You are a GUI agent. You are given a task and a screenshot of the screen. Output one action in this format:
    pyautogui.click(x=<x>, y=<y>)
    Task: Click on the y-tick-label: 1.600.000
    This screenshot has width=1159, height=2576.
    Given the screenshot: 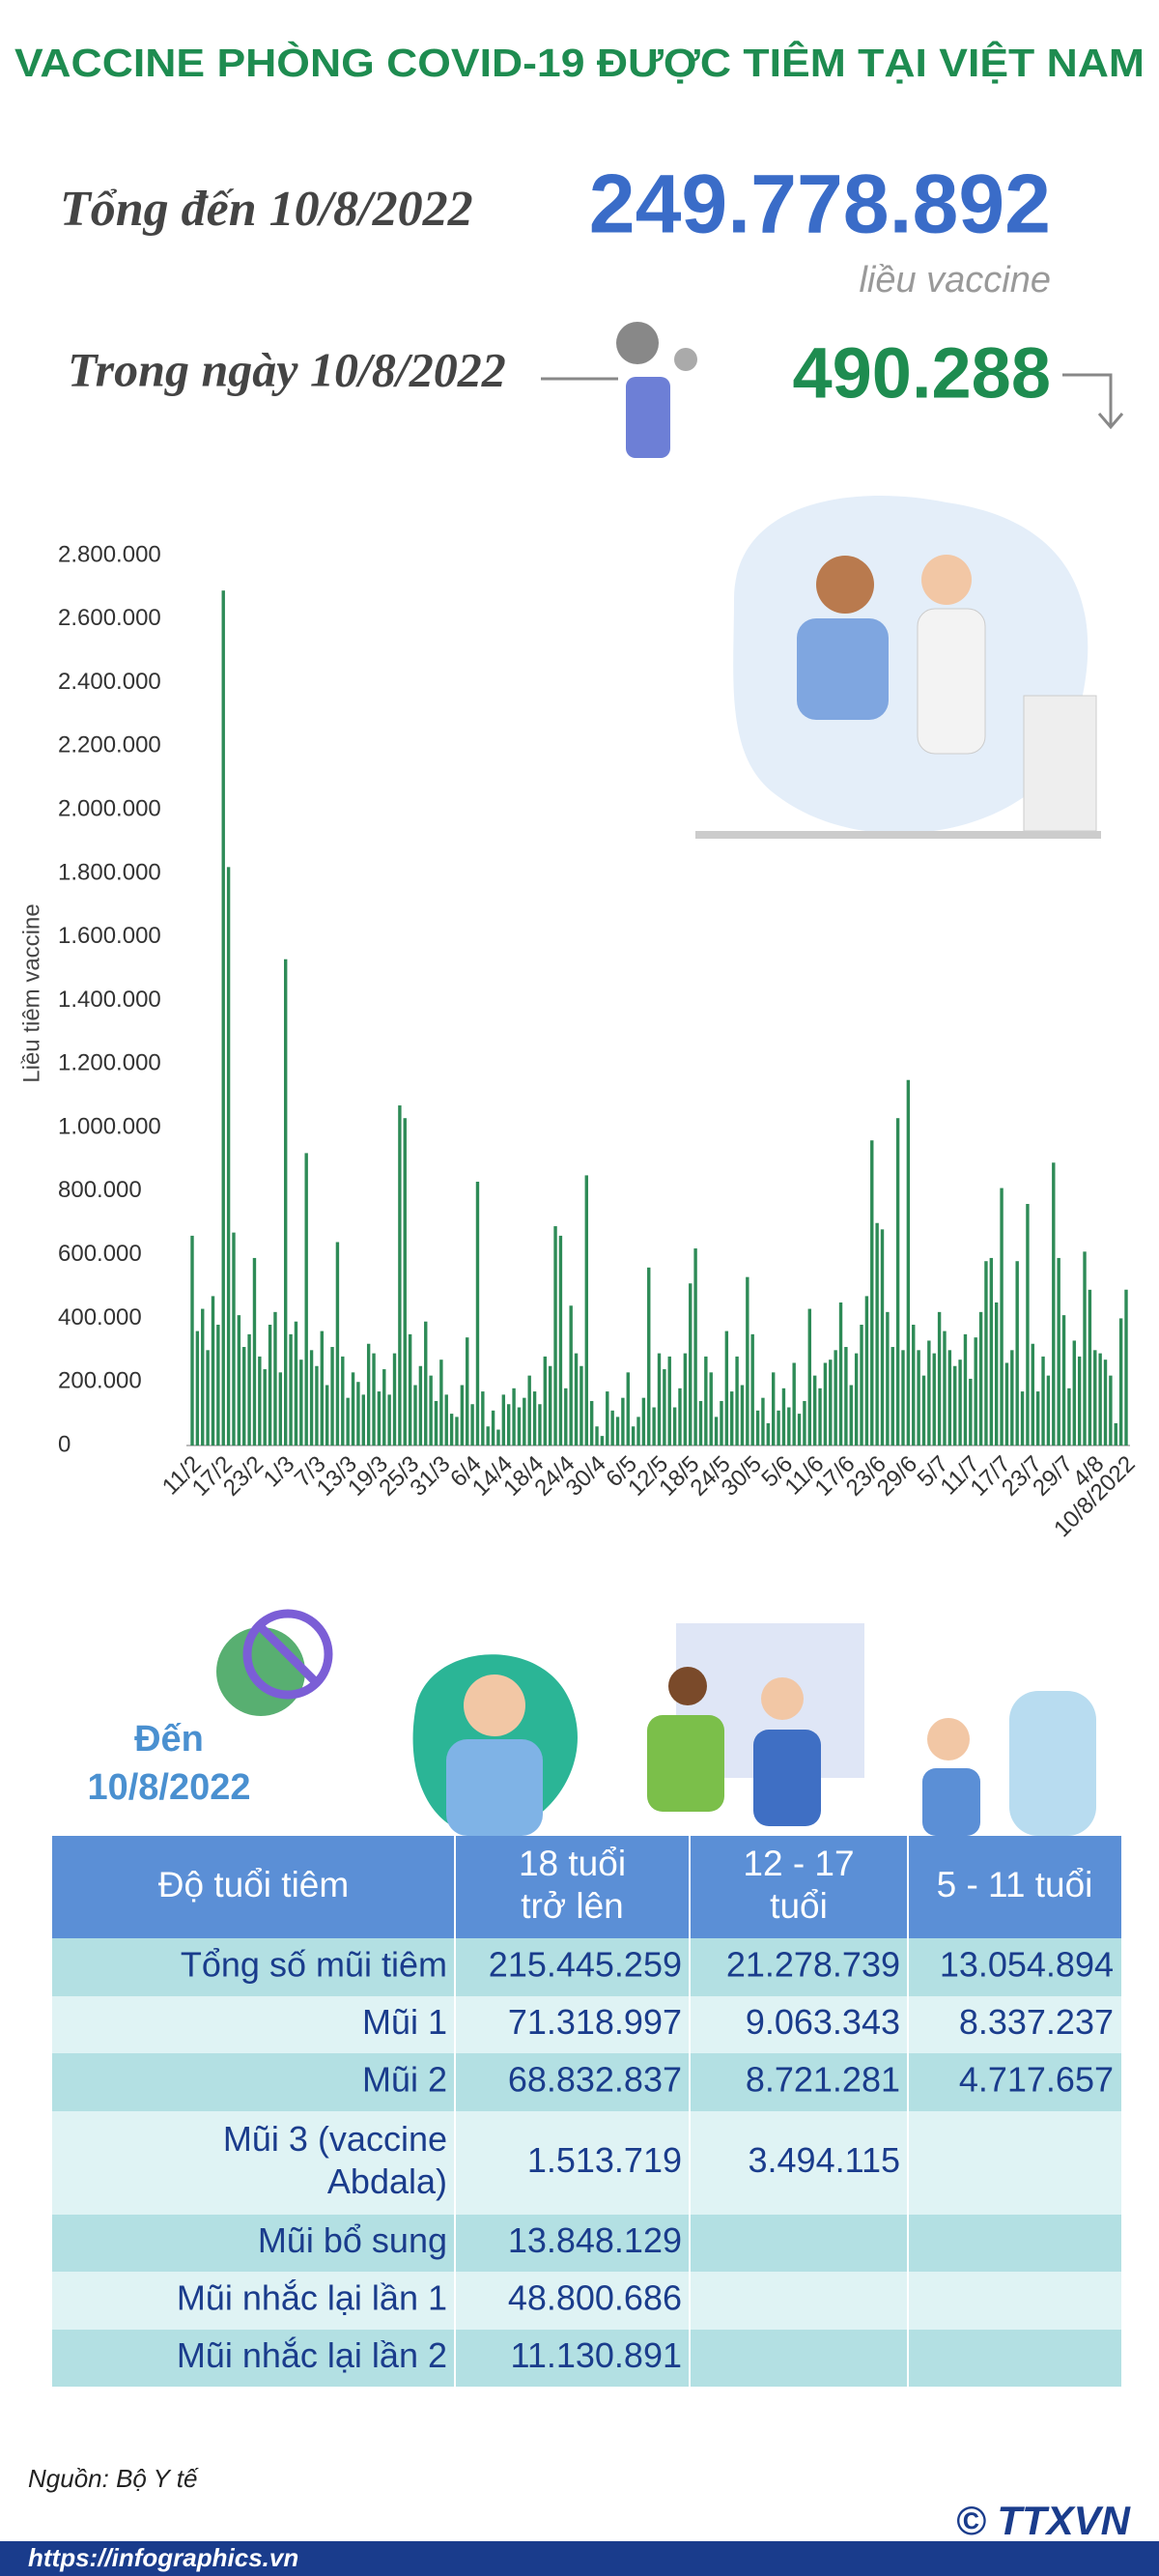 What is the action you would take?
    pyautogui.click(x=109, y=936)
    